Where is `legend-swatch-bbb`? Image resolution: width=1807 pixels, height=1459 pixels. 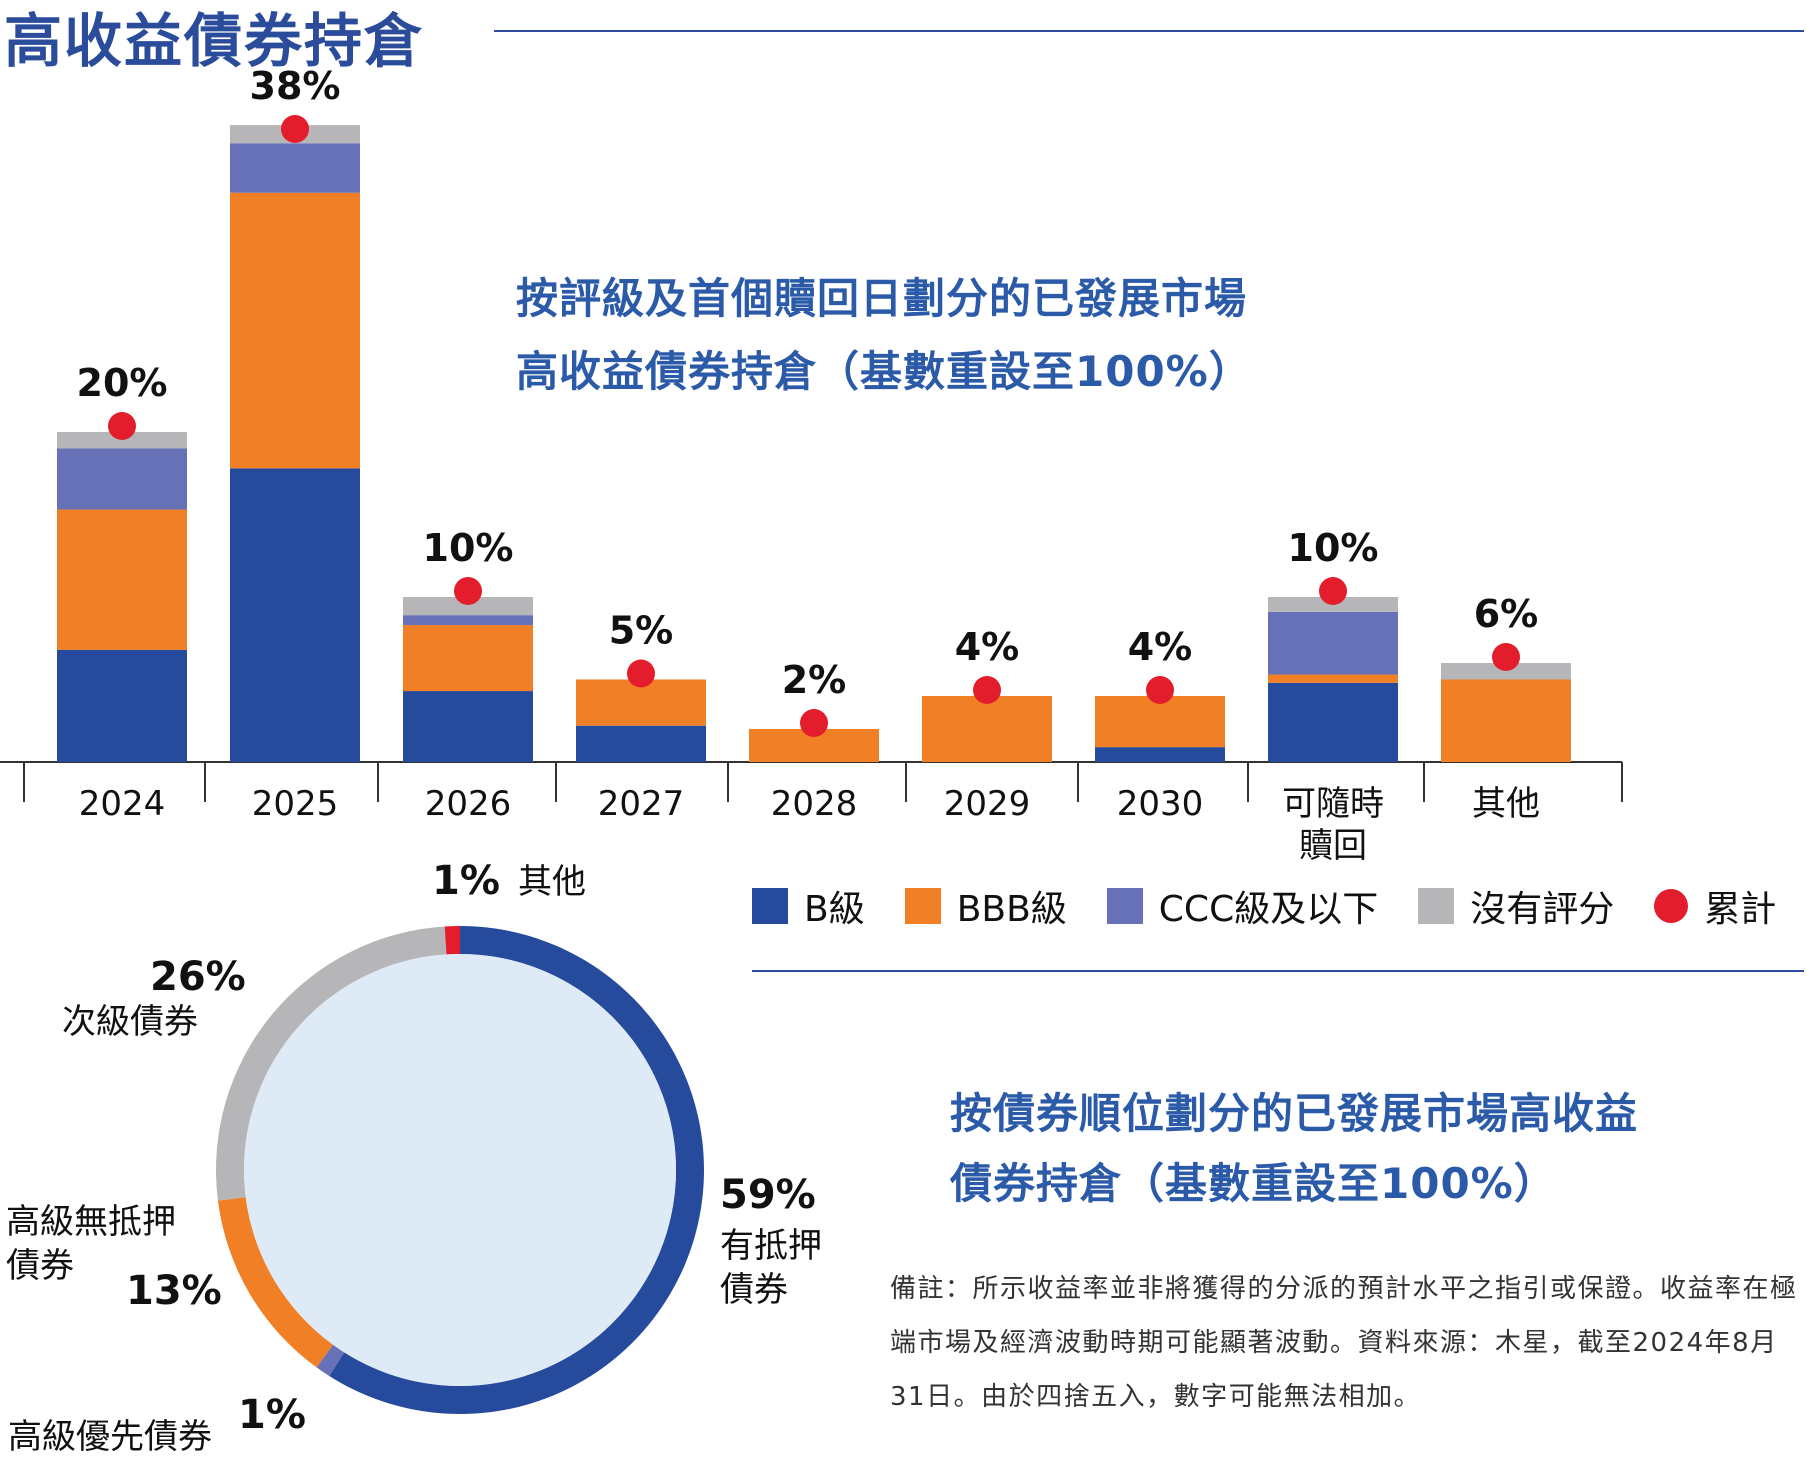
legend-swatch-bbb is located at coordinates (922, 906).